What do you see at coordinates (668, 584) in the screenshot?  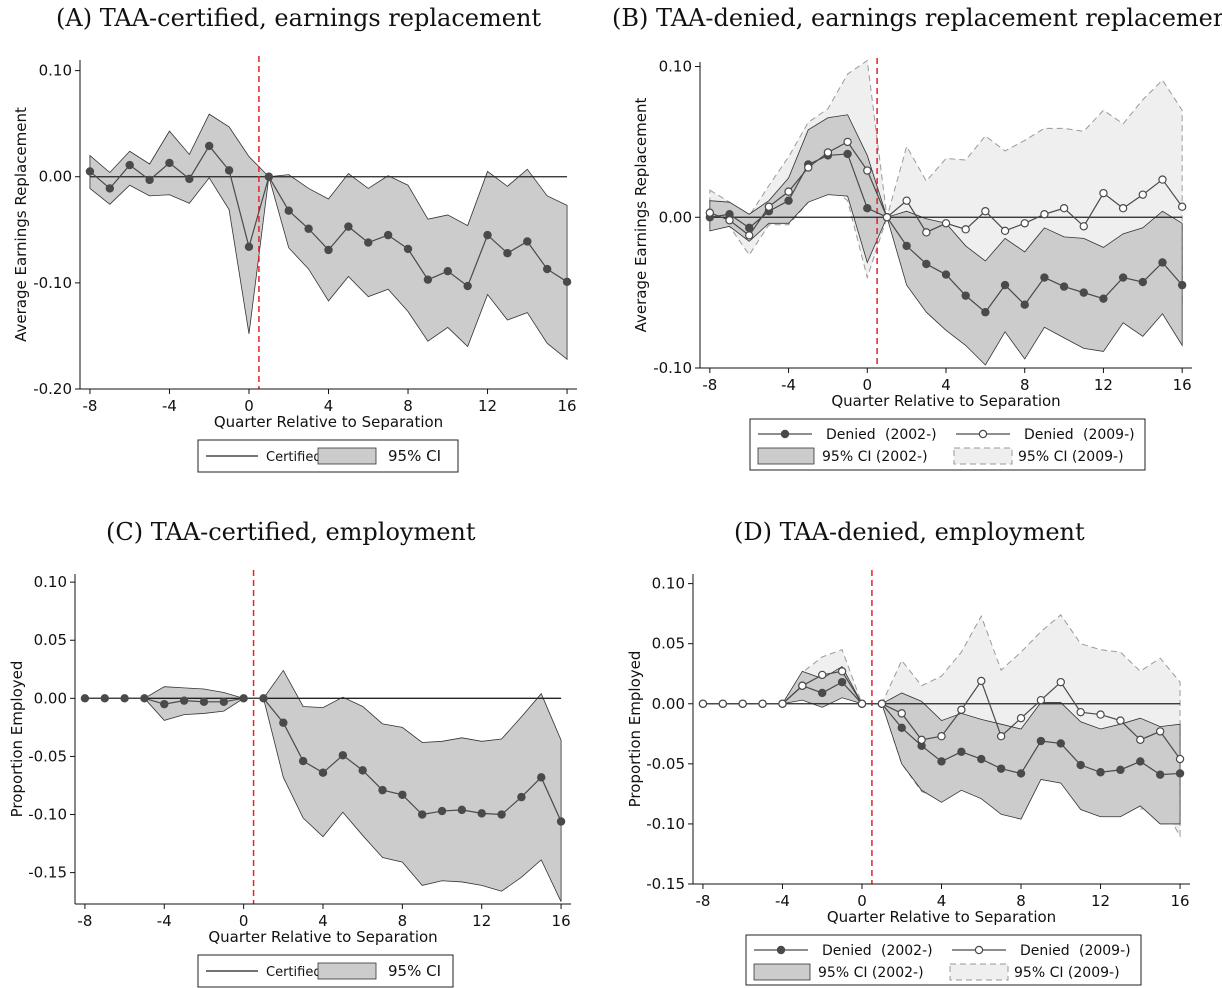 I see `panel-d-y-tick-label: 0.10` at bounding box center [668, 584].